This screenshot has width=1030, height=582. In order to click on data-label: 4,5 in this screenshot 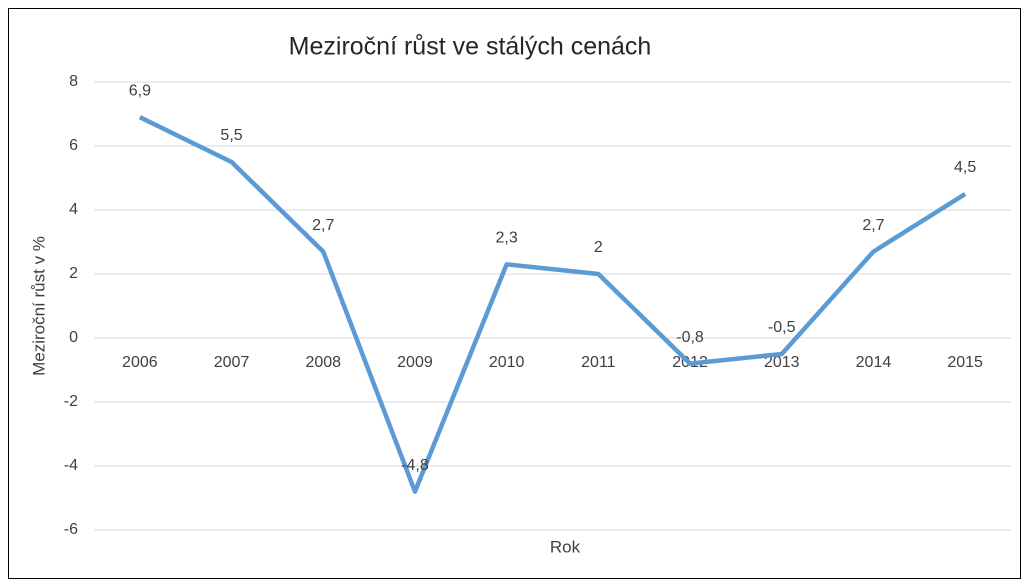, I will do `click(965, 167)`.